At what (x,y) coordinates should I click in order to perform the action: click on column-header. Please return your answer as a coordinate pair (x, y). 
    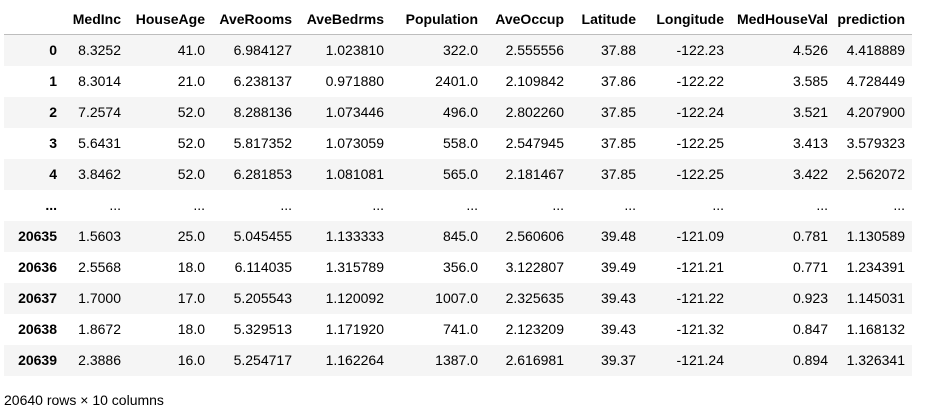
    Looking at the image, I should click on (34, 19).